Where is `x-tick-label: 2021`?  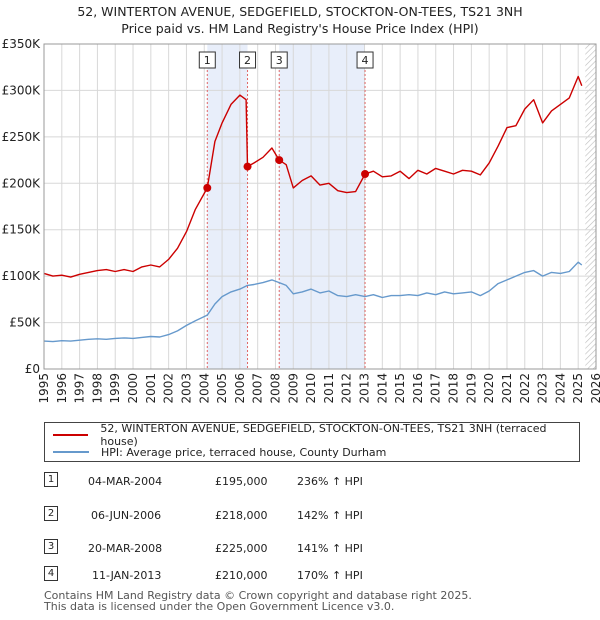
x-tick-label: 2021 is located at coordinates (507, 388).